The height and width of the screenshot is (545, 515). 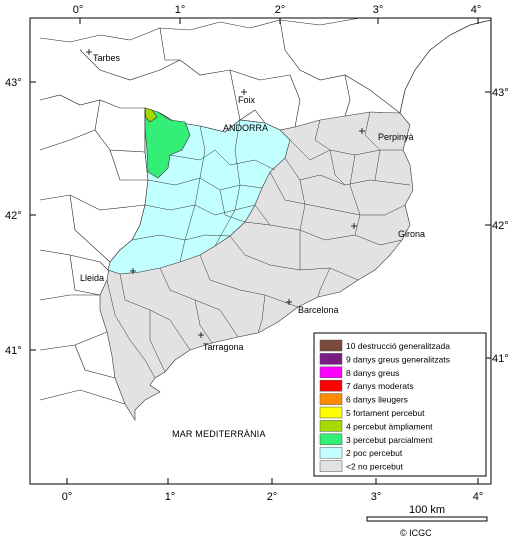 I want to click on lat-label-left-43: 43°, so click(x=13, y=83).